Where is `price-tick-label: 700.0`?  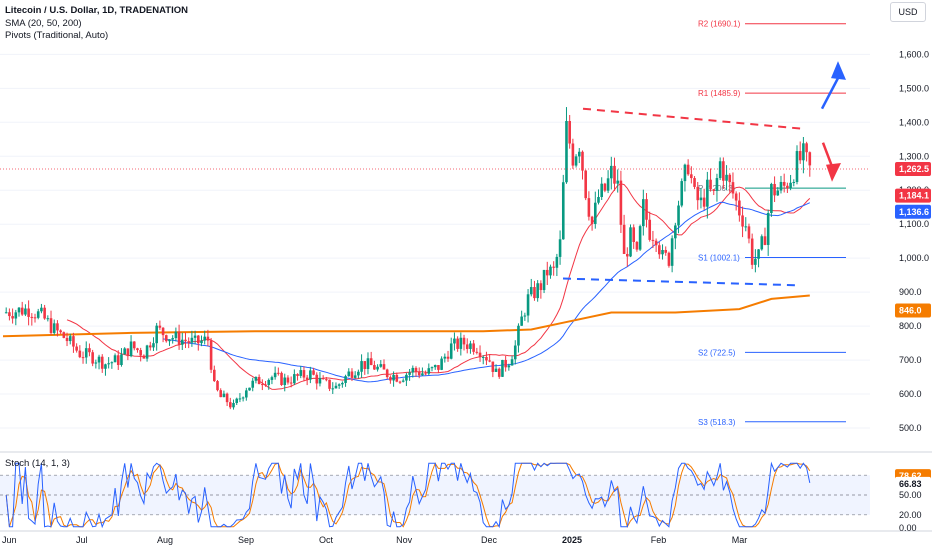 price-tick-label: 700.0 is located at coordinates (910, 360).